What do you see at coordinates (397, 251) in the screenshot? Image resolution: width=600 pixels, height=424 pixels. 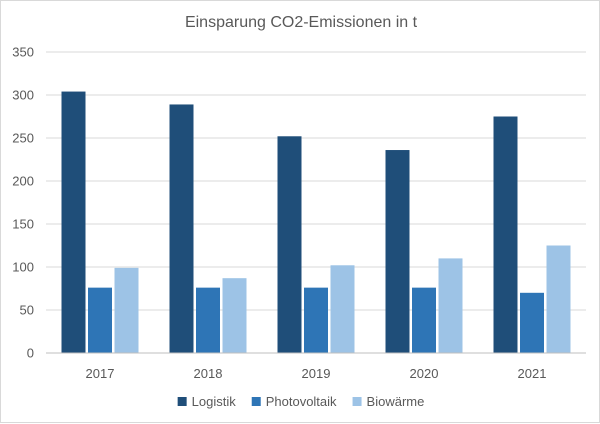 I see `bar-logistik-2020` at bounding box center [397, 251].